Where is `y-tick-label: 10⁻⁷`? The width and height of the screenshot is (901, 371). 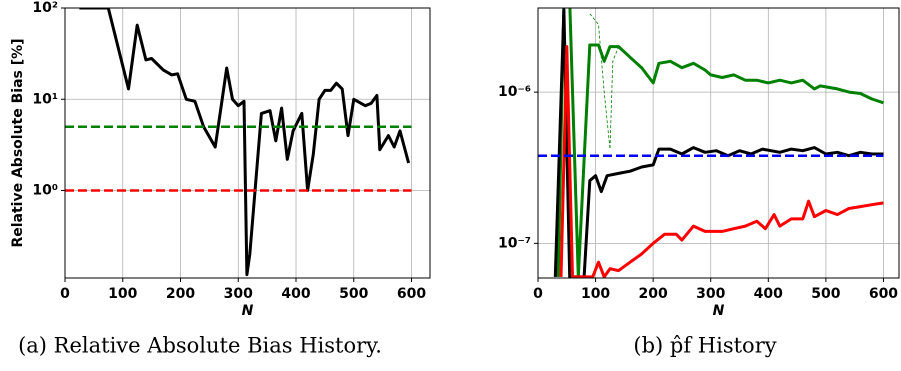
y-tick-label: 10⁻⁷ is located at coordinates (514, 243).